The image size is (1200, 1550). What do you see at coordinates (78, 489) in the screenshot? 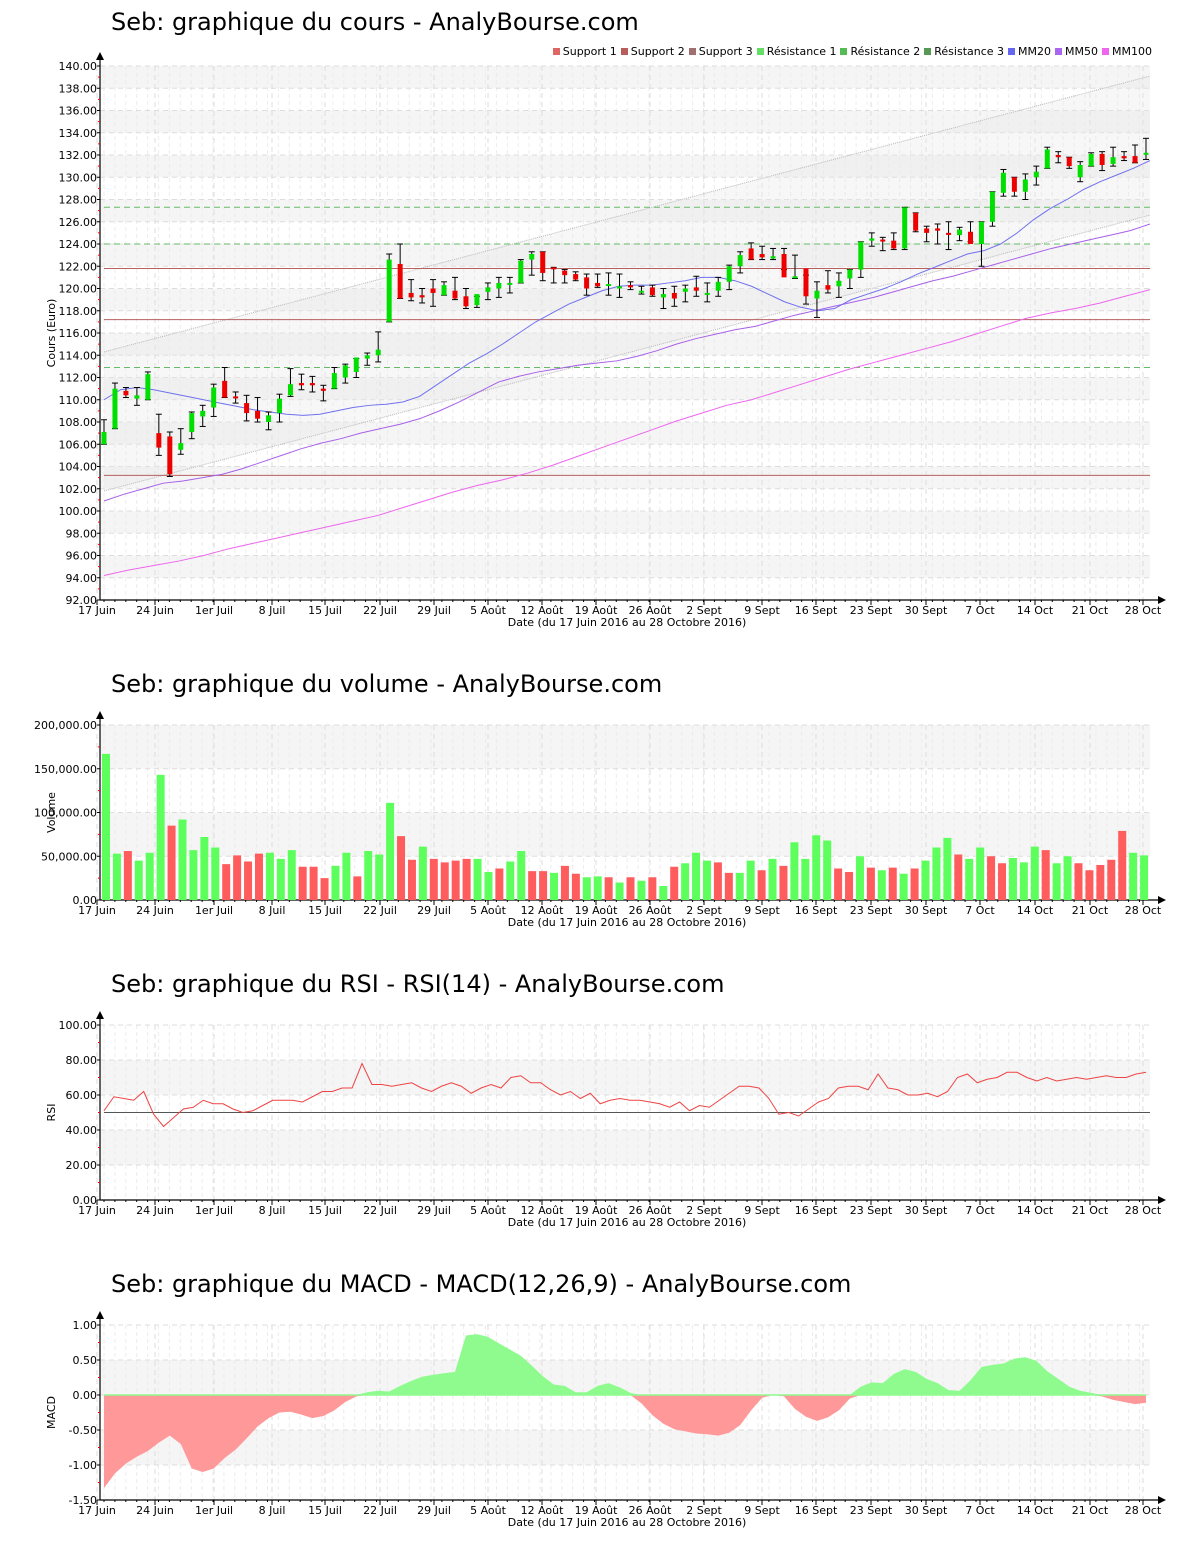
I see `y-tick-label: 102.00` at bounding box center [78, 489].